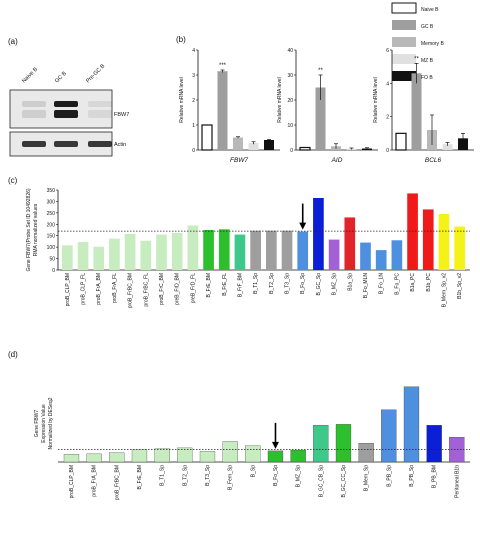  I want to click on lane-label: Pre-GC B, so click(95, 73).